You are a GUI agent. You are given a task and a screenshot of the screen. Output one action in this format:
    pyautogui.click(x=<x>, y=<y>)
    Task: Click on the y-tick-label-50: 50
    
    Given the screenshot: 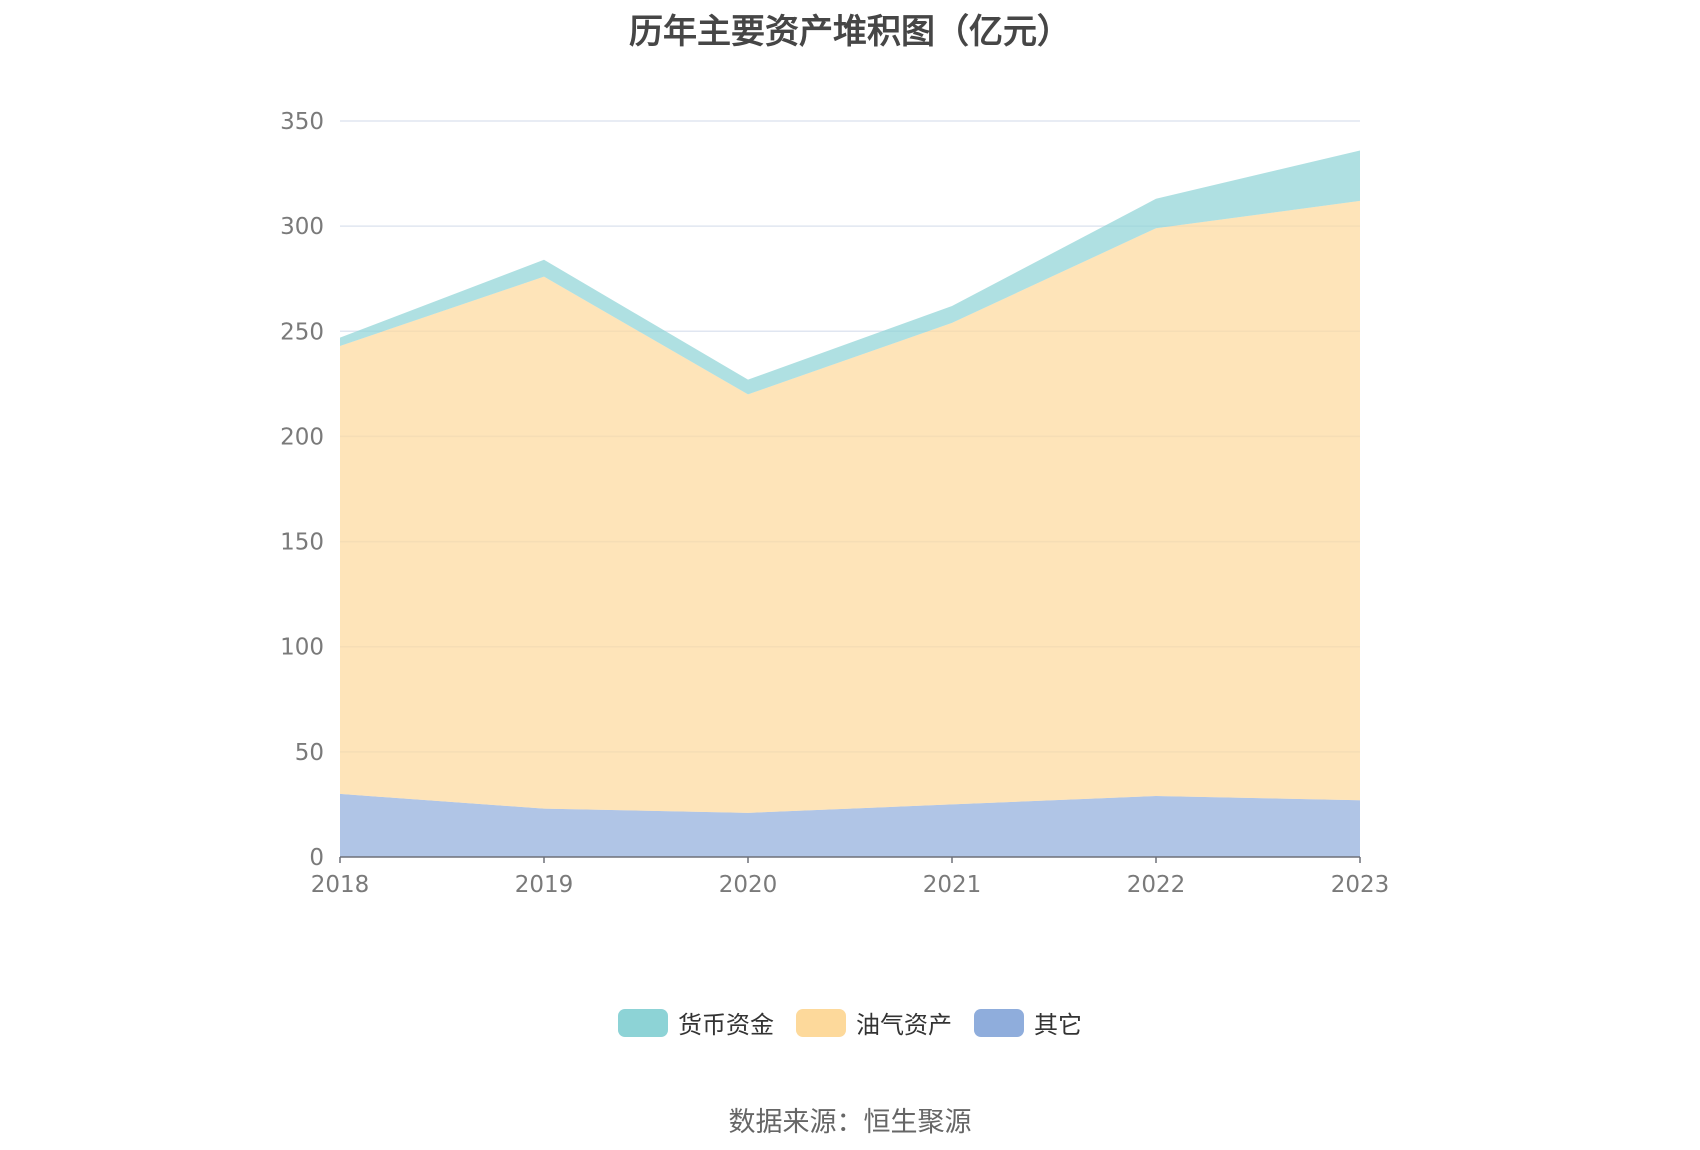 What is the action you would take?
    pyautogui.click(x=309, y=753)
    